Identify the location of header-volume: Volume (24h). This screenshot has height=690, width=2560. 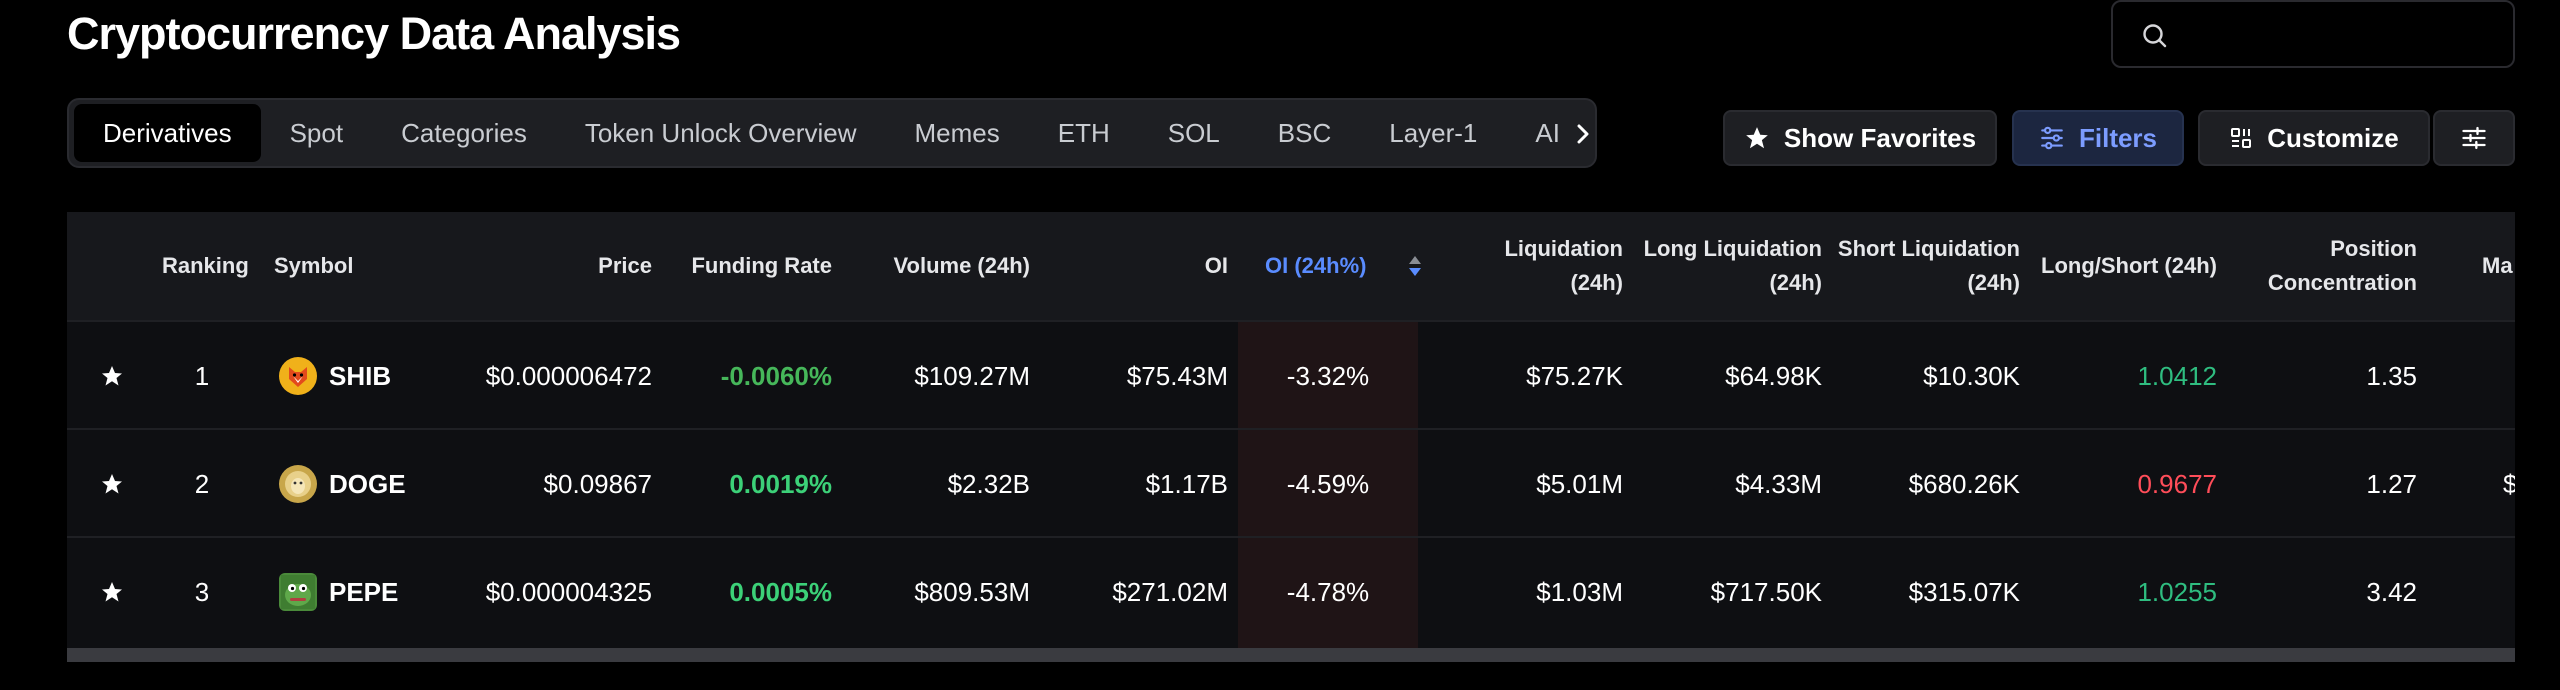
(961, 265).